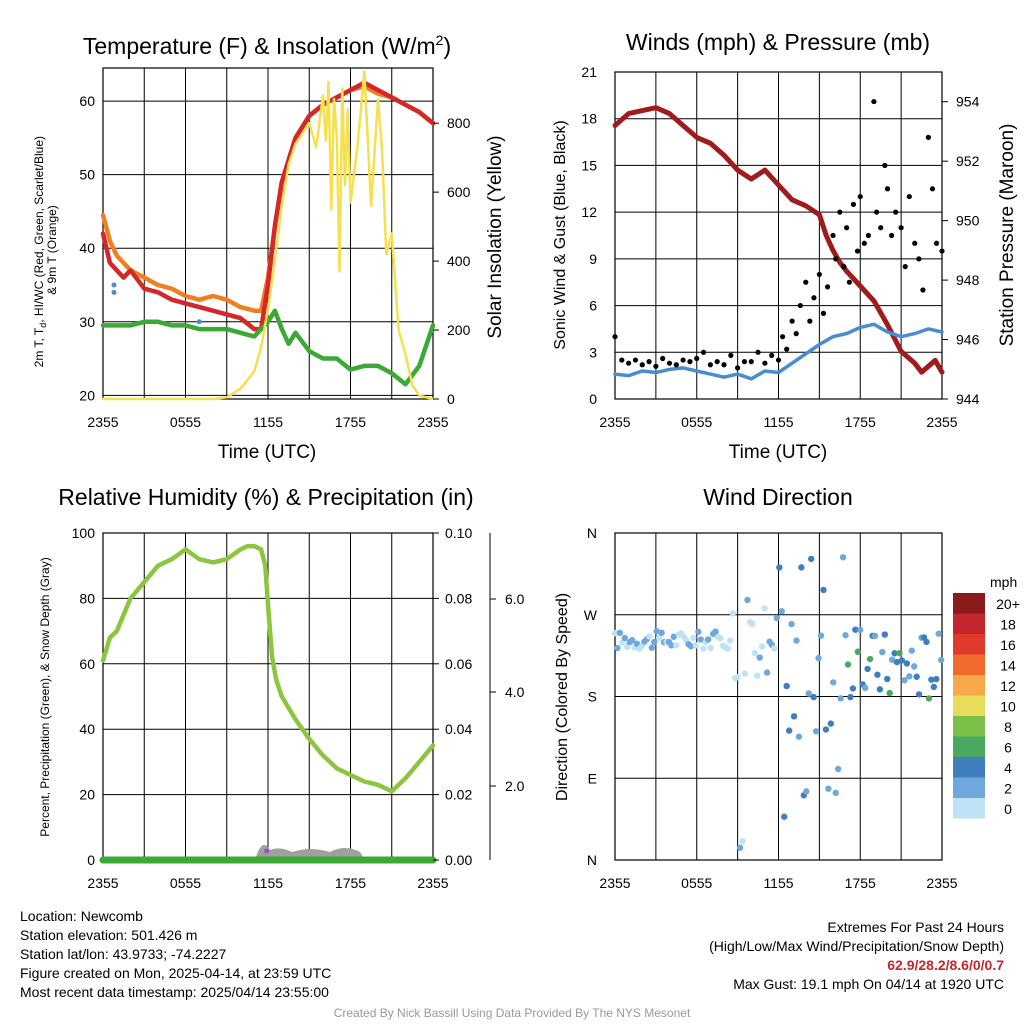  Describe the element at coordinates (268, 233) in the screenshot. I see `temperature-grid` at that location.